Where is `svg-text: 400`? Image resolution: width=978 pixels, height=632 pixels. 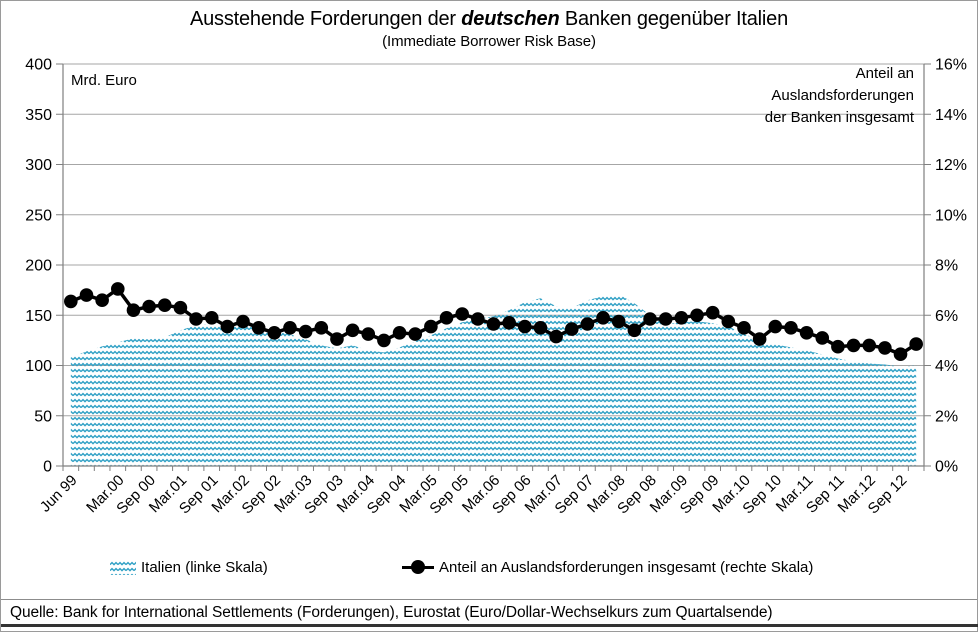
svg-text: 400 is located at coordinates (38, 65).